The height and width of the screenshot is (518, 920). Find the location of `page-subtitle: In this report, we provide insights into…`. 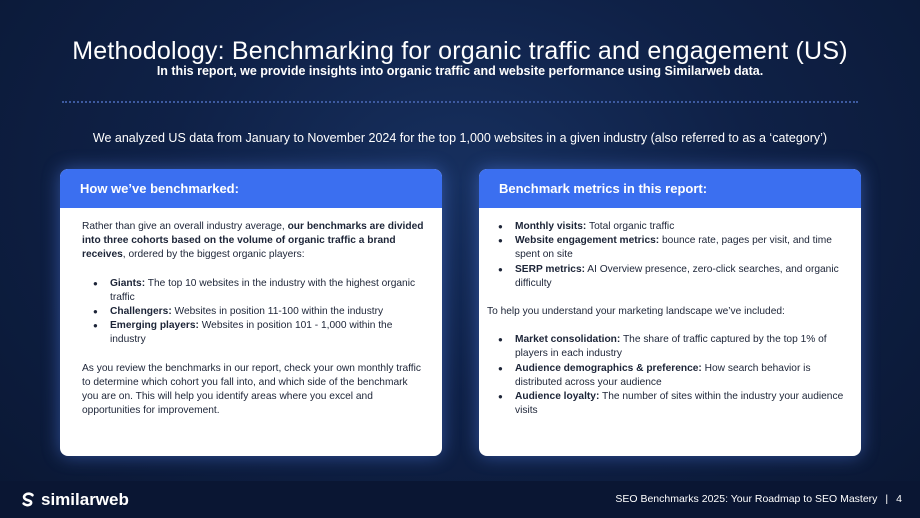

page-subtitle: In this report, we provide insights into… is located at coordinates (460, 71).